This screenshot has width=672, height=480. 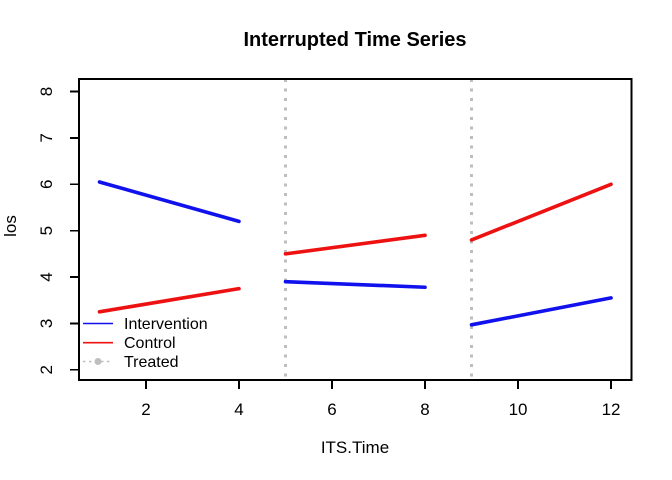 What do you see at coordinates (145, 409) in the screenshot?
I see `x-tick-label: 2` at bounding box center [145, 409].